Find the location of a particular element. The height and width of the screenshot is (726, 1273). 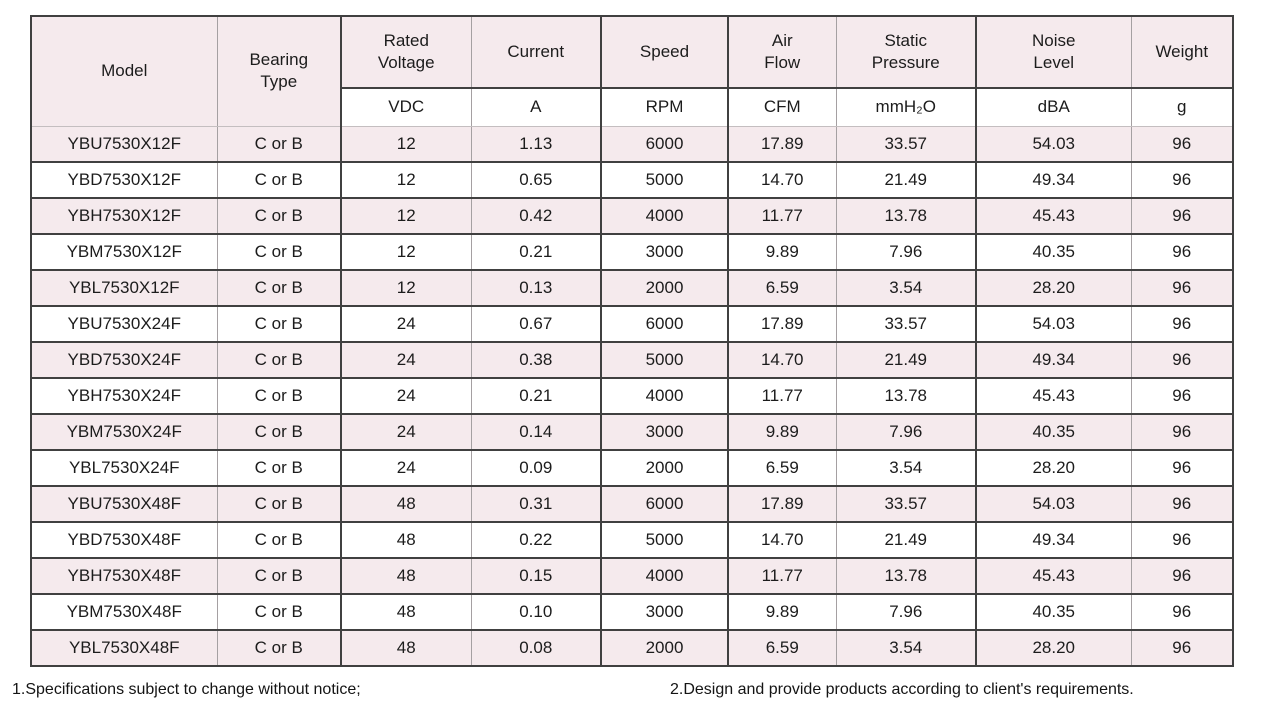

header-row-units: VDC A RPM CFM mmH₂O dBA g is located at coordinates (632, 107).